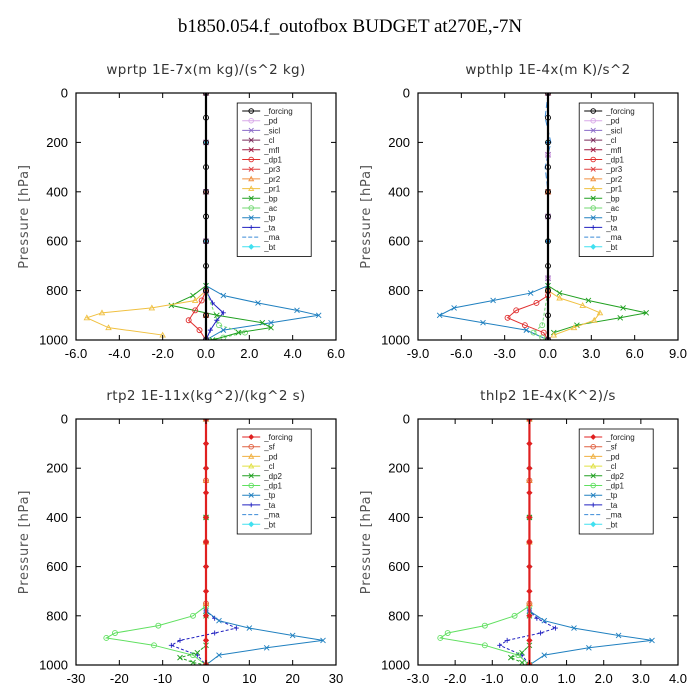  Describe the element at coordinates (271, 515) in the screenshot. I see `legend-entry: _ma` at that location.